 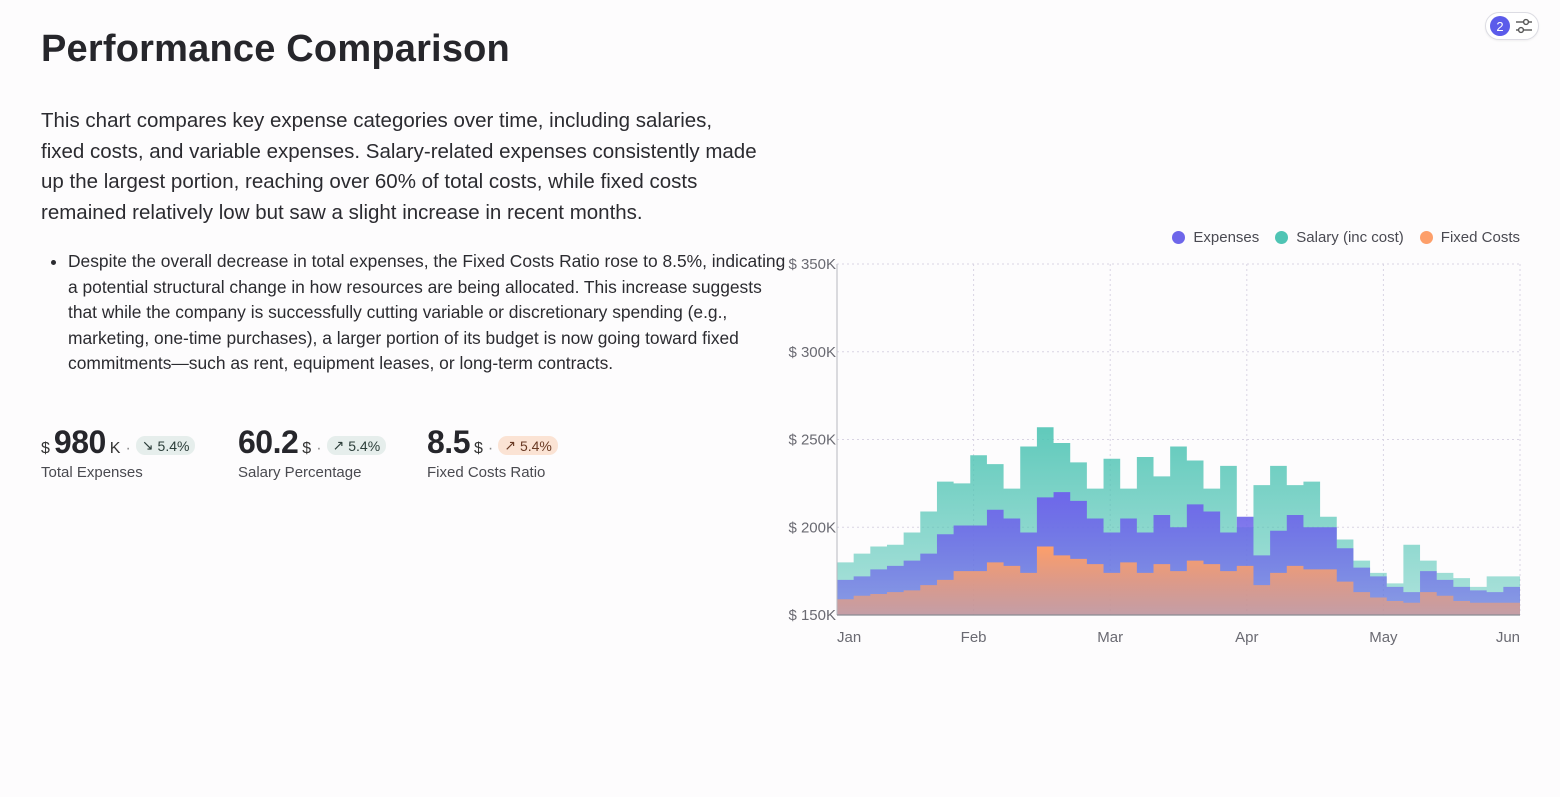 What do you see at coordinates (147, 445) in the screenshot?
I see `arrow-down-right-icon: ↘` at bounding box center [147, 445].